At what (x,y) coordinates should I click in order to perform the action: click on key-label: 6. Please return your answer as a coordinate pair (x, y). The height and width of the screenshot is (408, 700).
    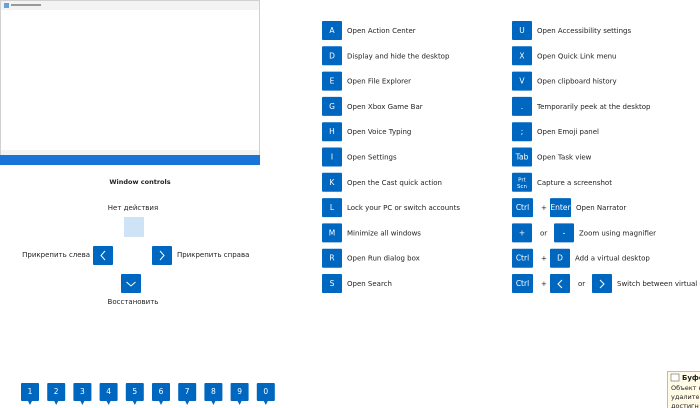
    Looking at the image, I should click on (161, 391).